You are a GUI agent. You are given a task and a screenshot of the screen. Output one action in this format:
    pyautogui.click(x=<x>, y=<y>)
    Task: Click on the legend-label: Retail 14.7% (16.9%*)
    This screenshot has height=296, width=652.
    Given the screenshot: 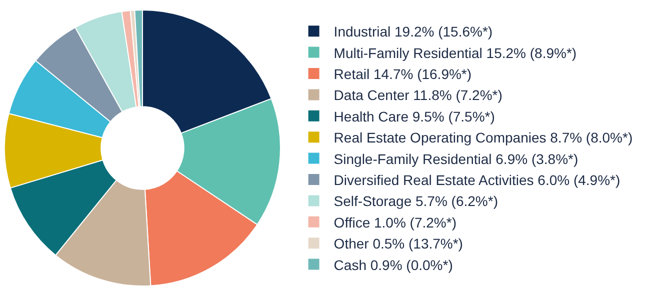 What is the action you would take?
    pyautogui.click(x=403, y=74)
    